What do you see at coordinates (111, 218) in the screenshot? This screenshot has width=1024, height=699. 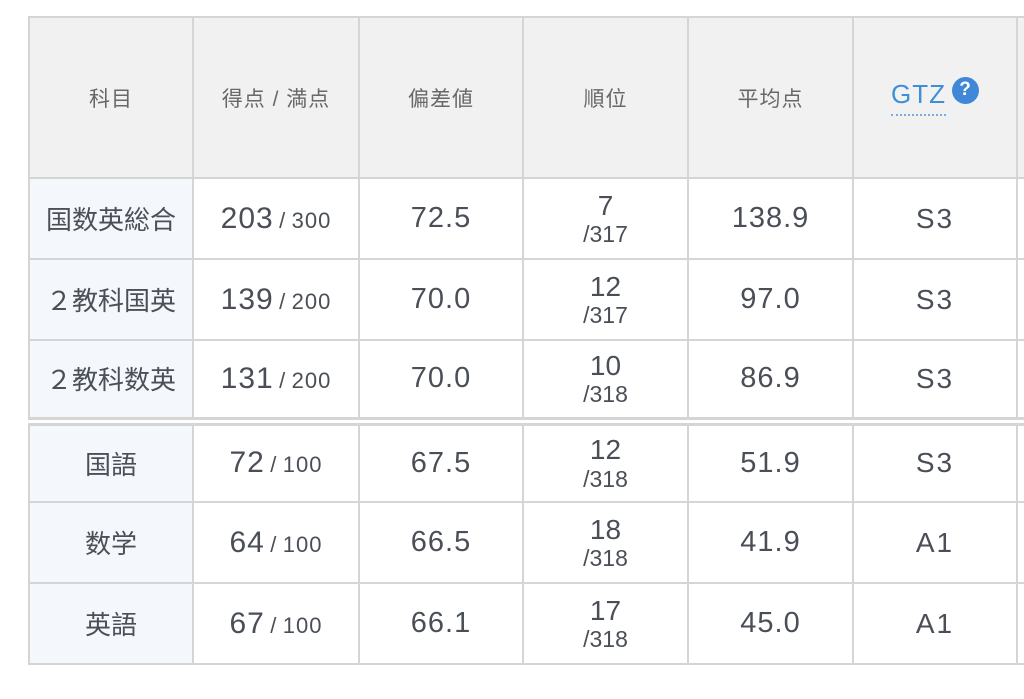 I see `cell-subject: 国数英総合` at bounding box center [111, 218].